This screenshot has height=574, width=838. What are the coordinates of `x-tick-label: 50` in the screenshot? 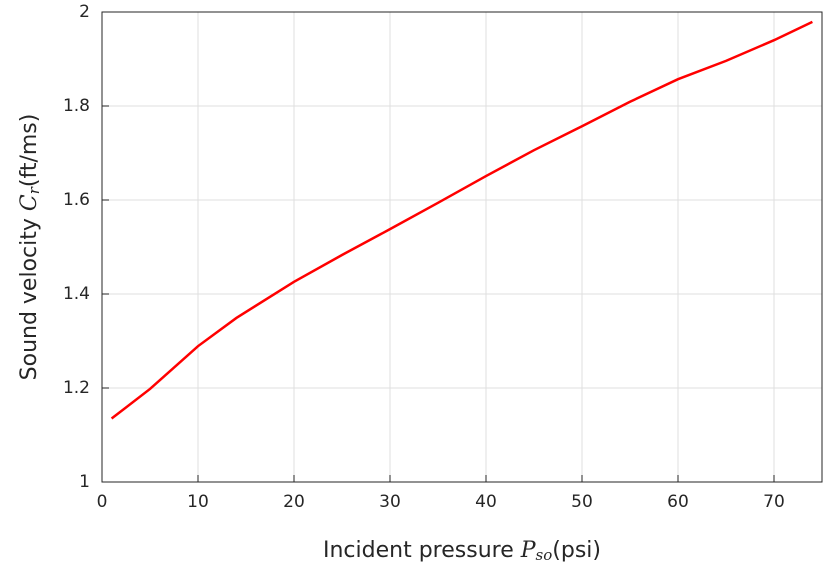 It's located at (582, 502).